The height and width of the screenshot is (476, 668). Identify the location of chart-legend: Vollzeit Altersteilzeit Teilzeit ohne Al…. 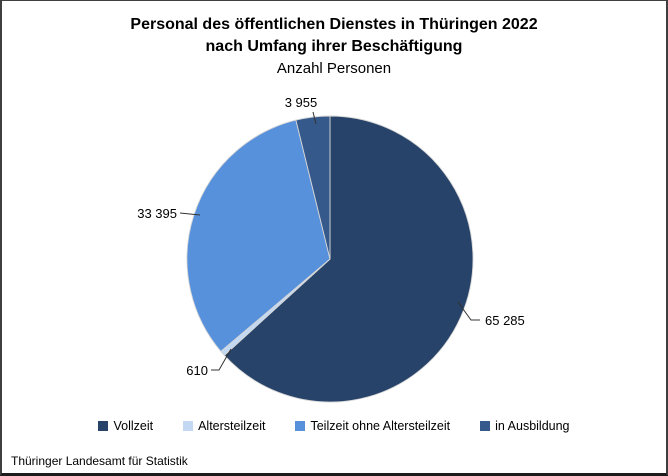
(334, 426).